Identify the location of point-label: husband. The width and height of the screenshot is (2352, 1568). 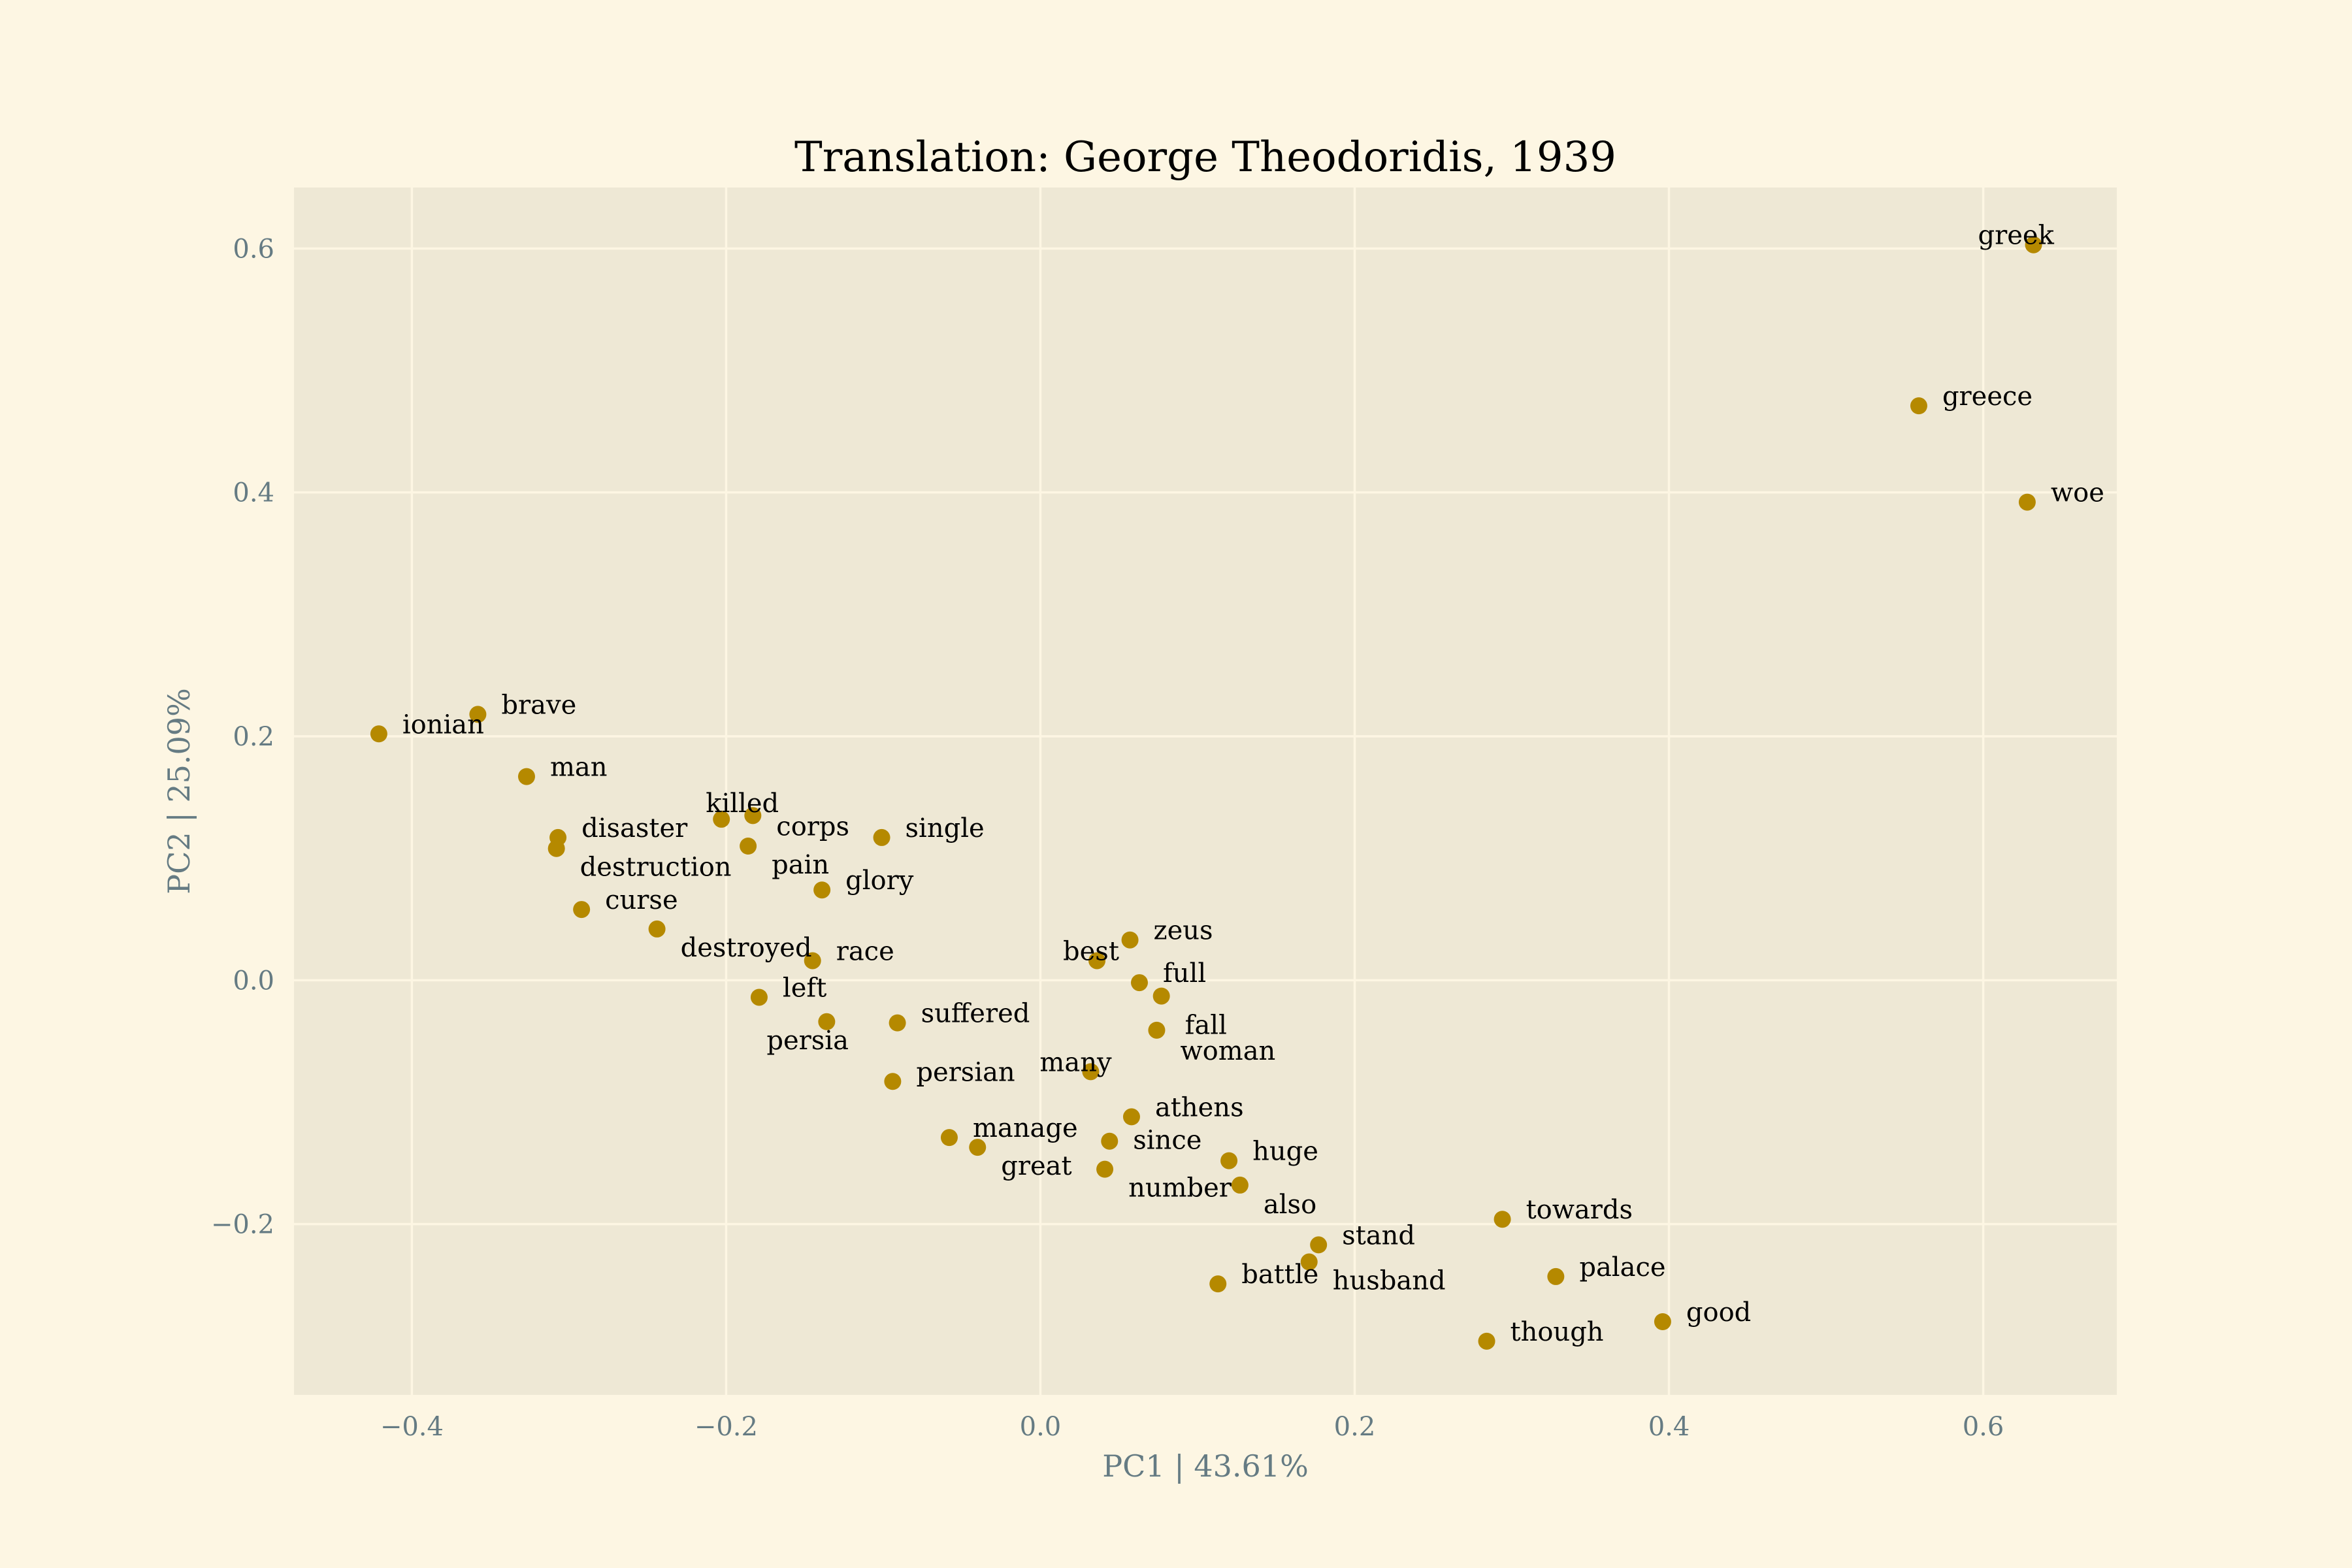
(1389, 1281).